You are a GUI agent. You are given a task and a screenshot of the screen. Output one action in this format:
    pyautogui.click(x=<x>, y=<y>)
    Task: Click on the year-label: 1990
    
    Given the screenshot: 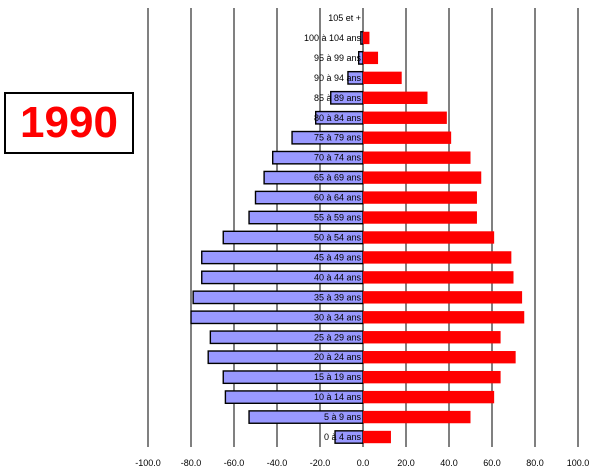 What is the action you would take?
    pyautogui.click(x=69, y=122)
    